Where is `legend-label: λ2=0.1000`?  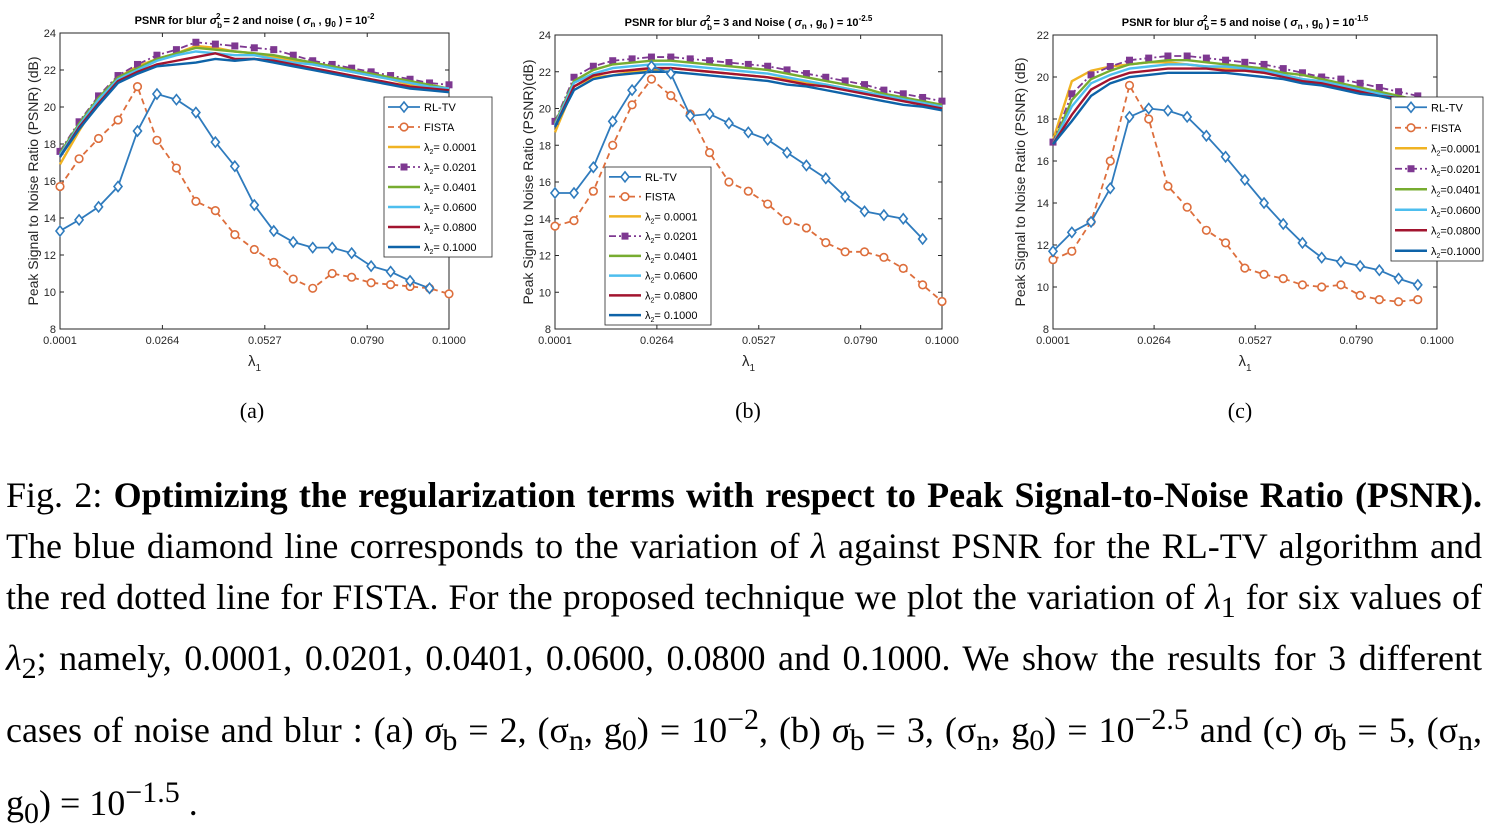
legend-label: λ2=0.1000 is located at coordinates (1455, 253).